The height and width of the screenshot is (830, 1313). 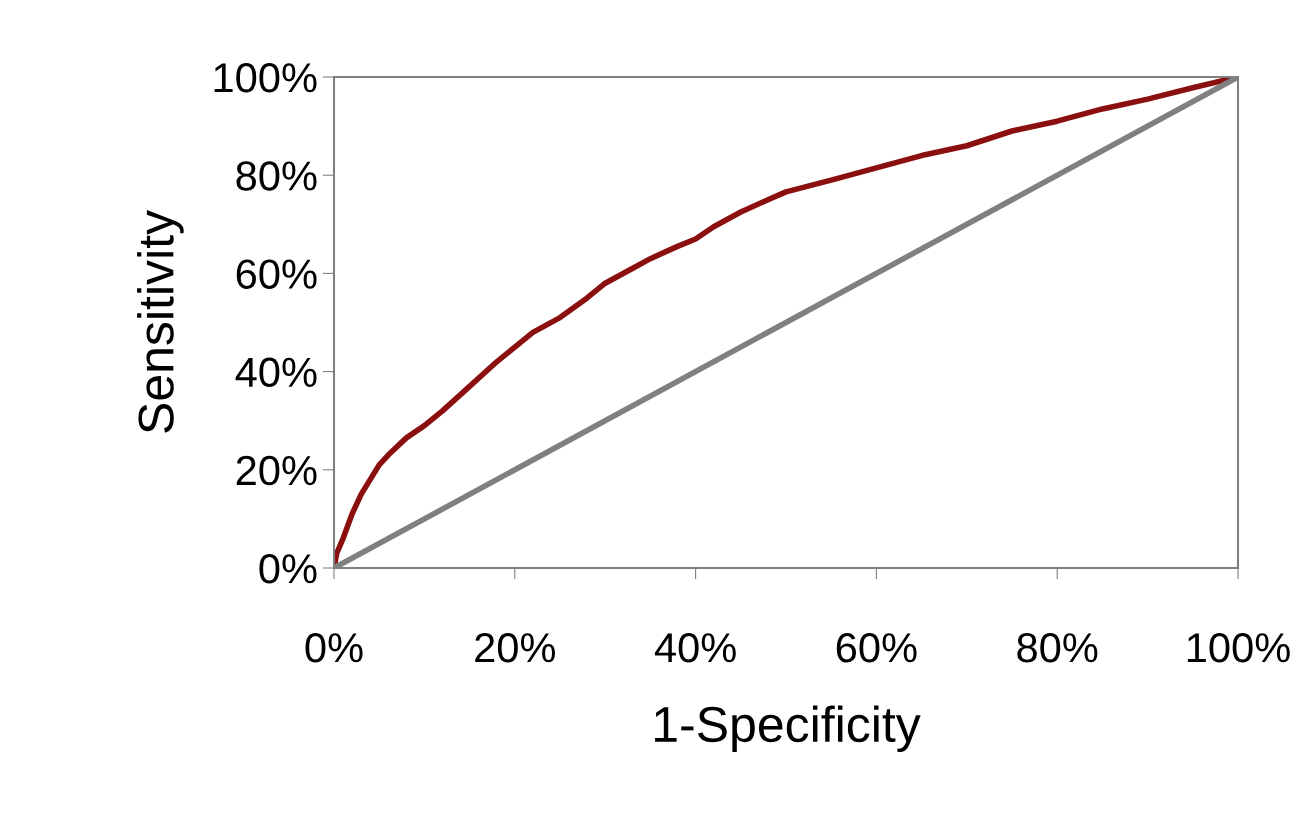 What do you see at coordinates (276, 470) in the screenshot?
I see `y-tick-label: 20%` at bounding box center [276, 470].